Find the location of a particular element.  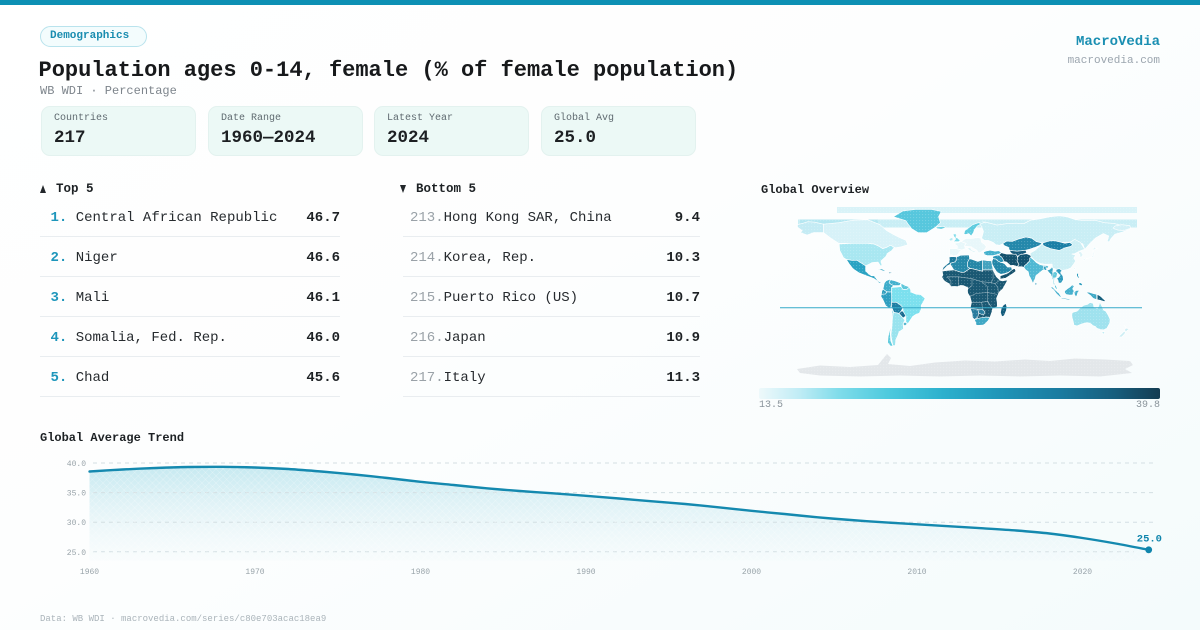

svg-text: 2010 is located at coordinates (916, 572).